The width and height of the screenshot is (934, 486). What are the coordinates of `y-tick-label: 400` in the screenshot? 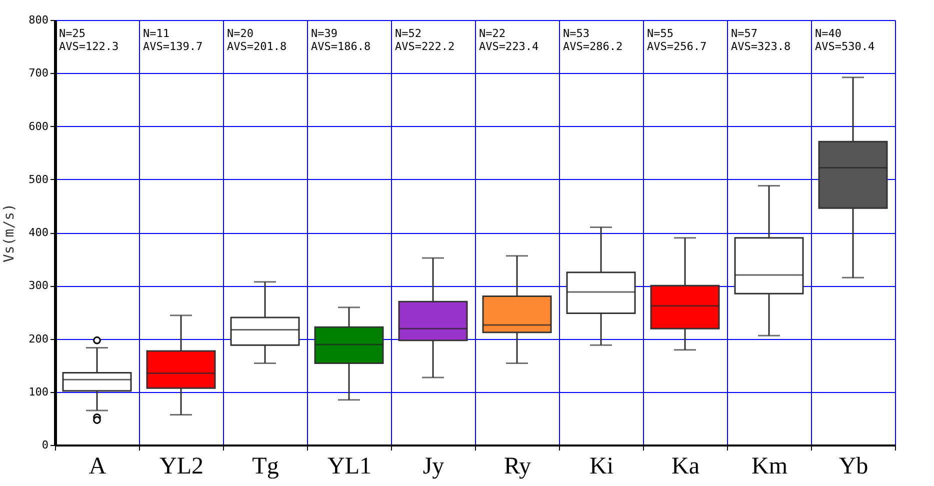 It's located at (38, 232).